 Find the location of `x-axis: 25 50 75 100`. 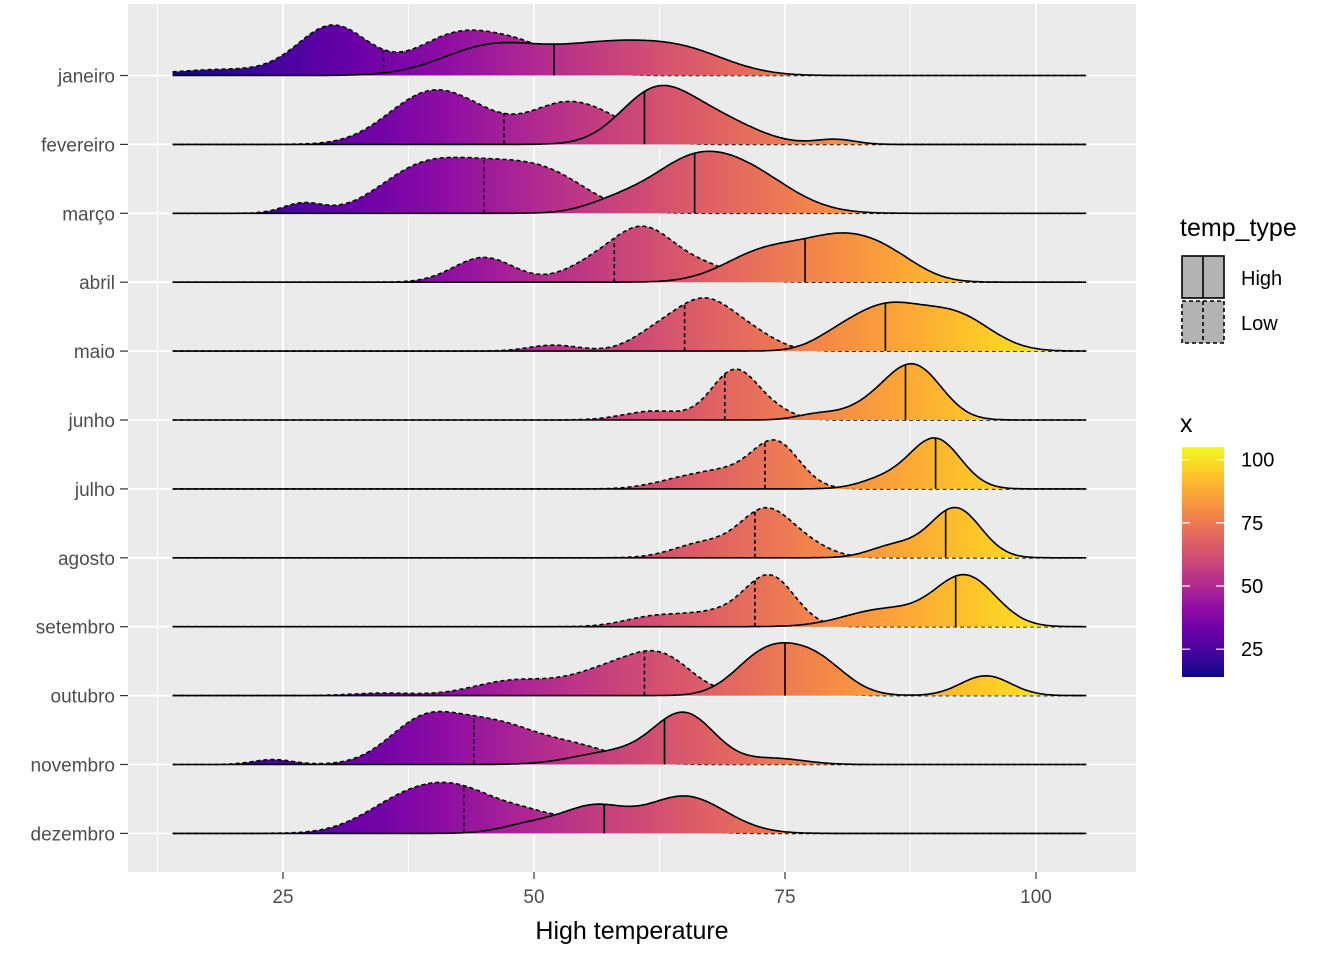

x-axis: 25 50 75 100 is located at coordinates (662, 890).